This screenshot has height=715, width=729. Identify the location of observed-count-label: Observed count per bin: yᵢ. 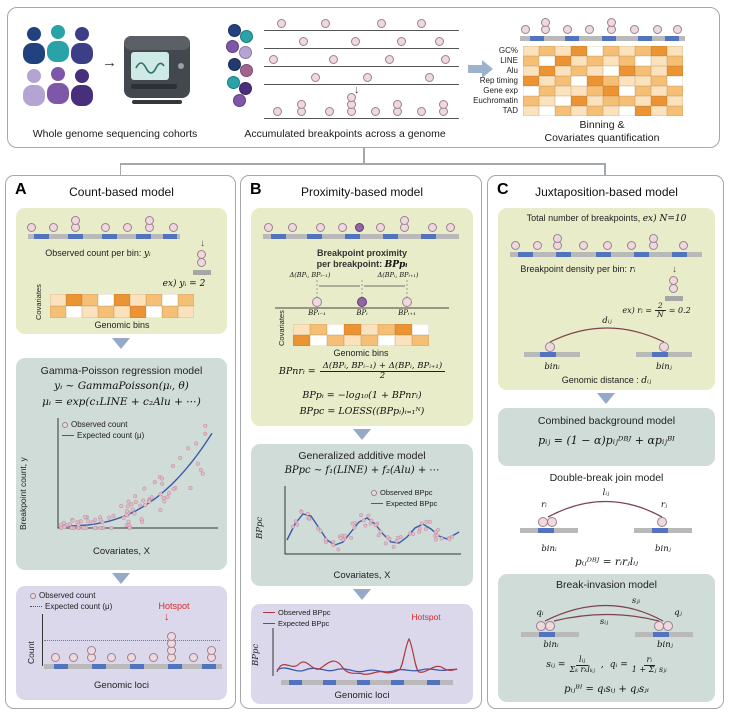
(98, 253).